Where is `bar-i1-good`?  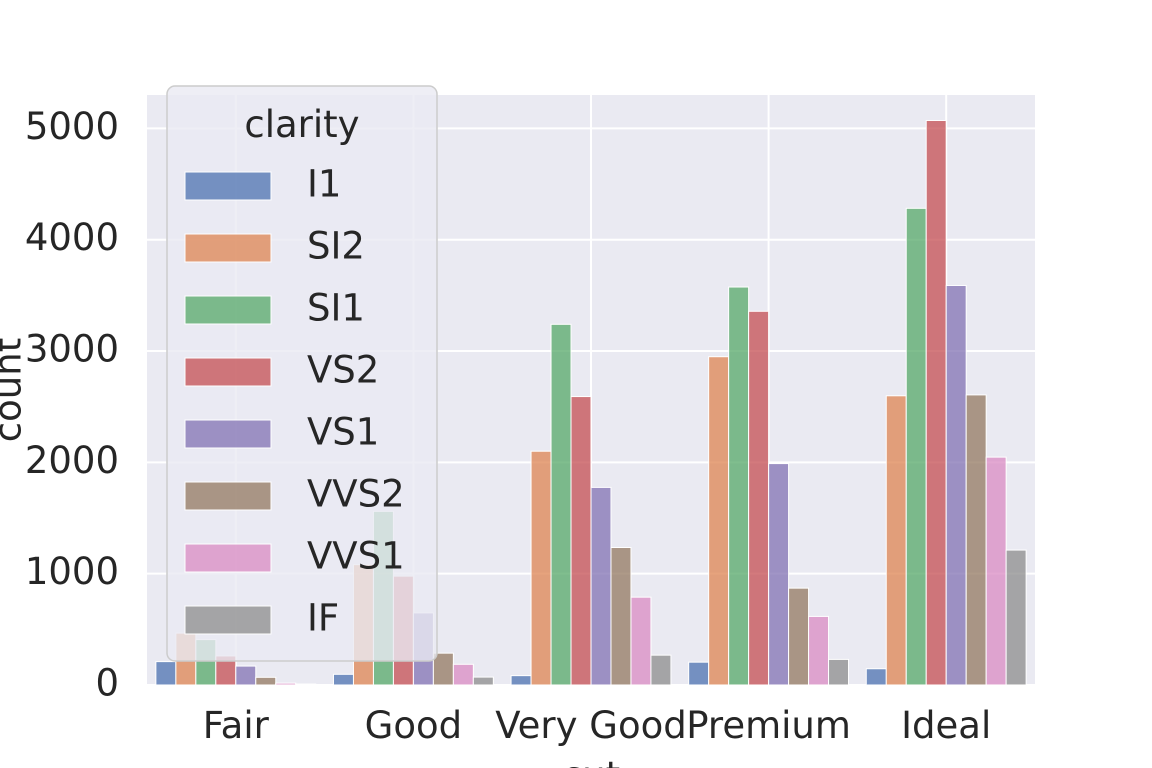 bar-i1-good is located at coordinates (343, 679).